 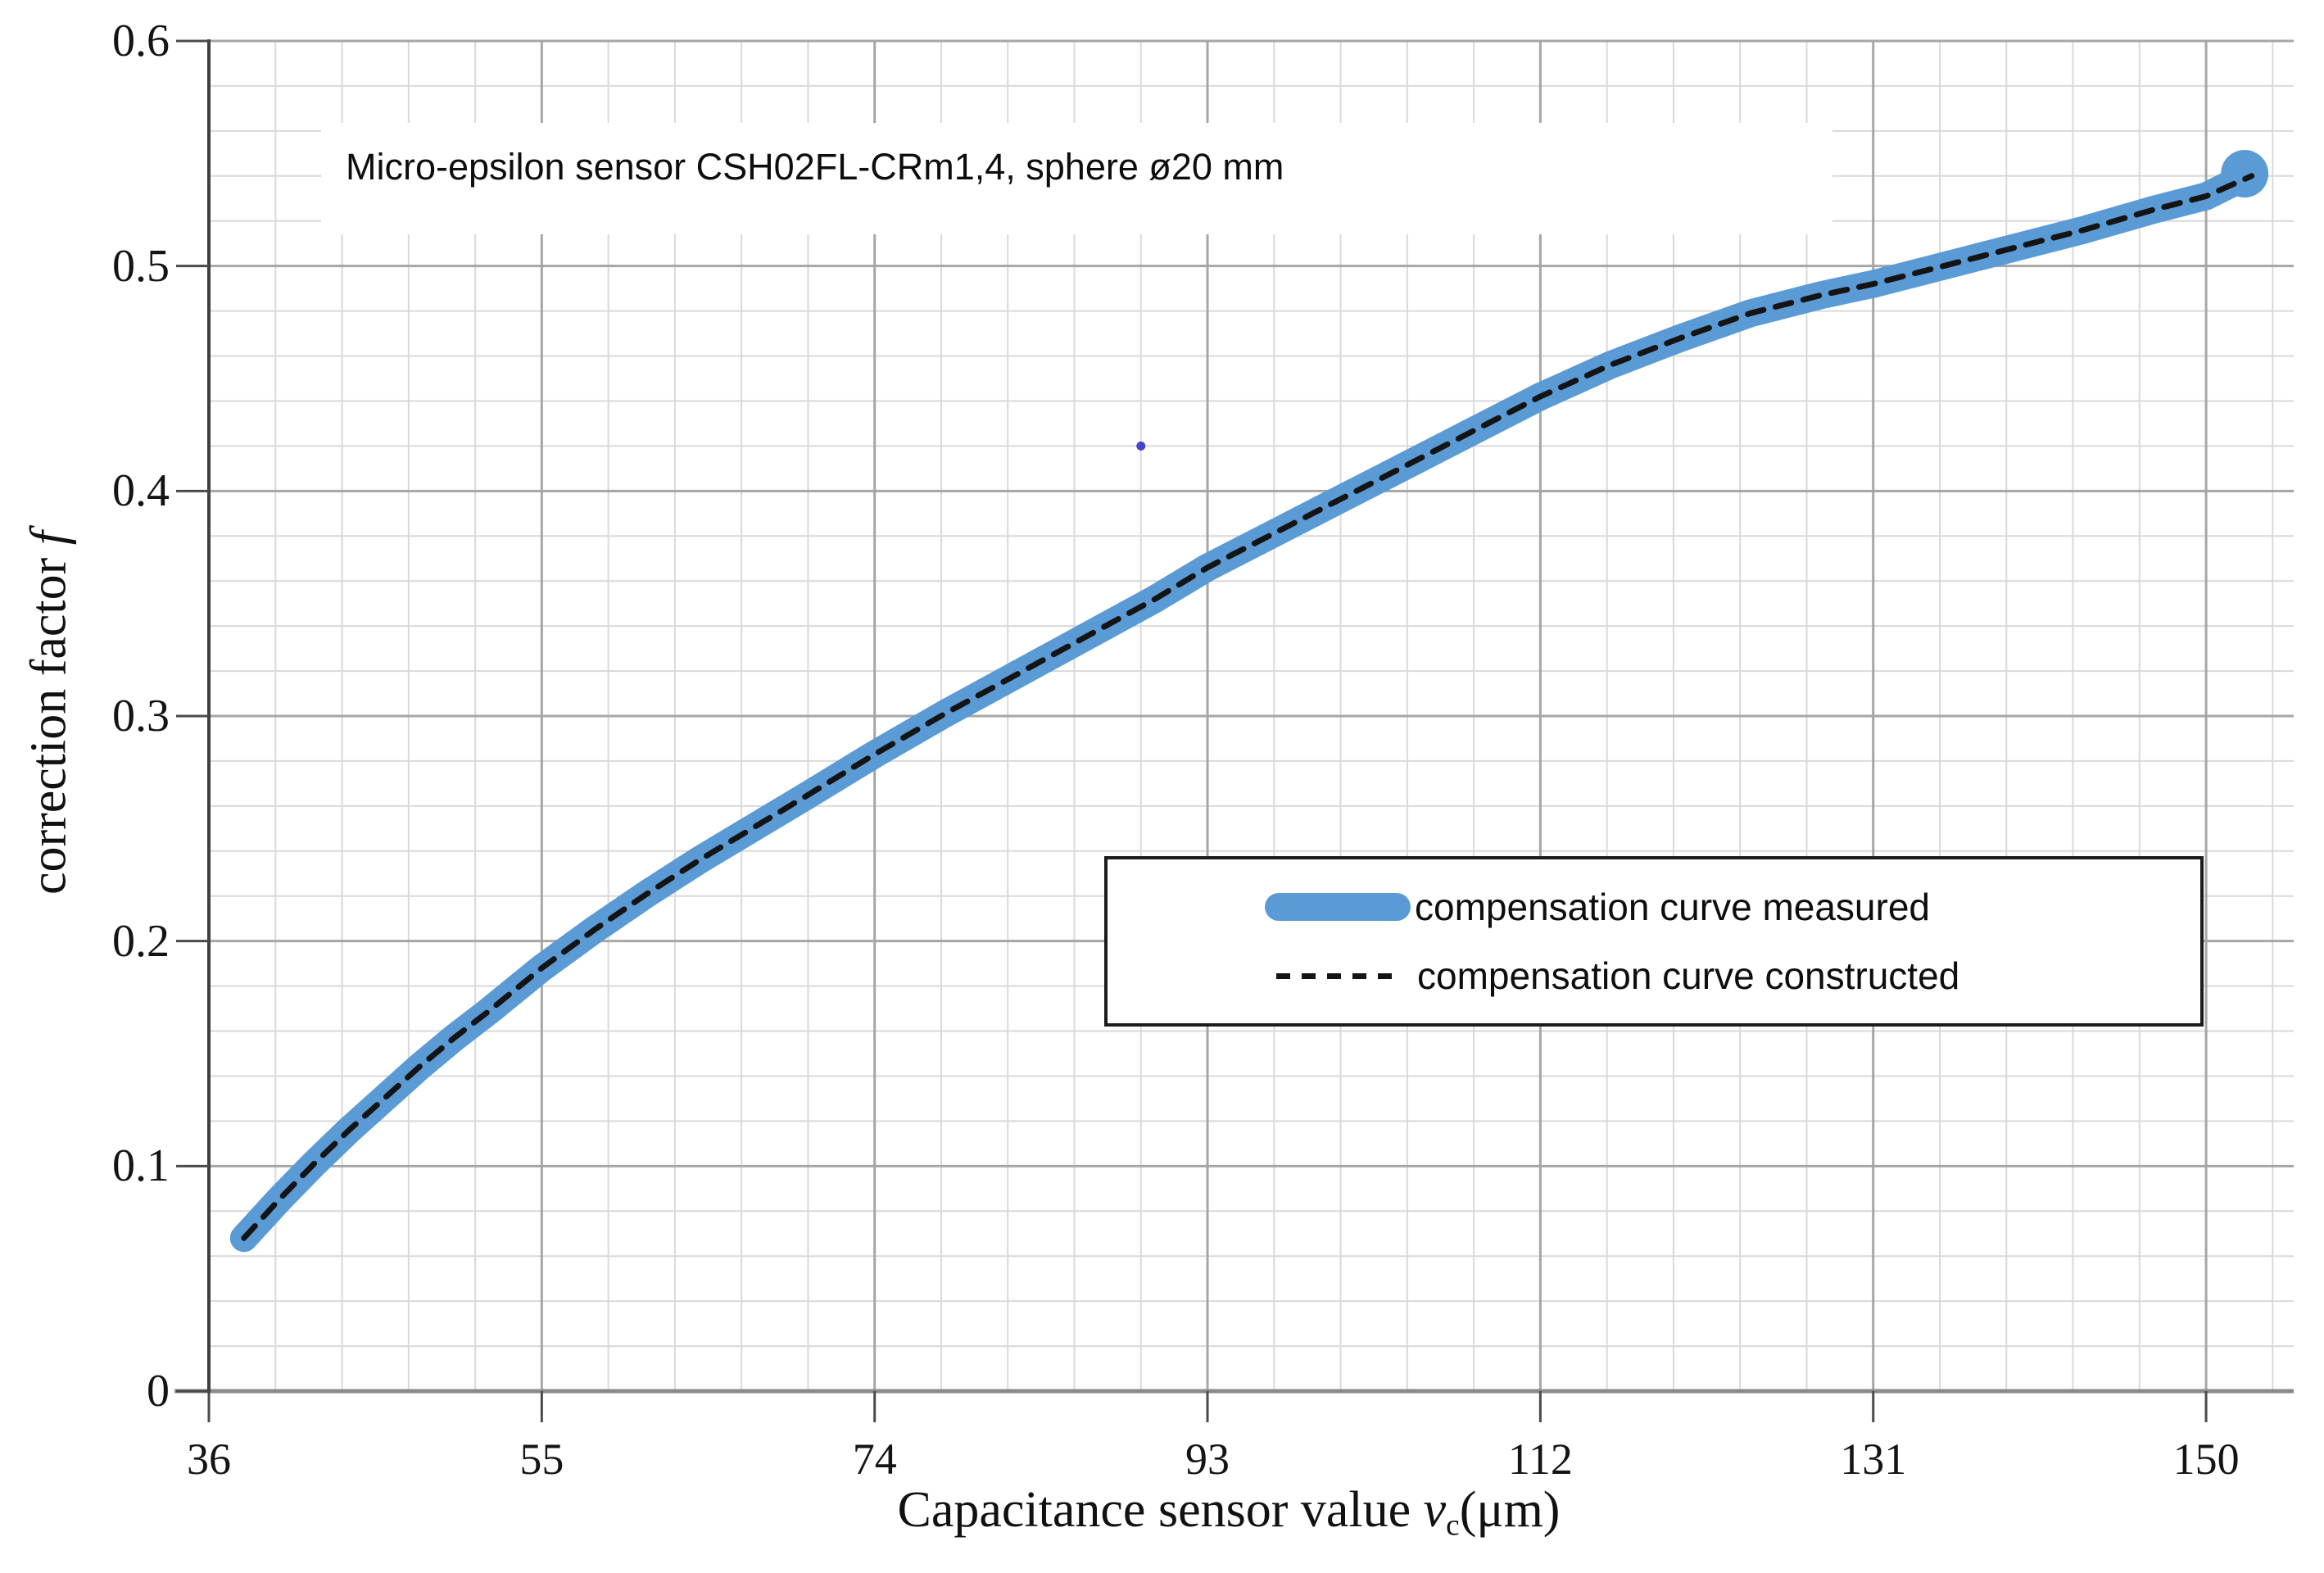 I want to click on x-axis-title-symbol: v, so click(x=1435, y=1510).